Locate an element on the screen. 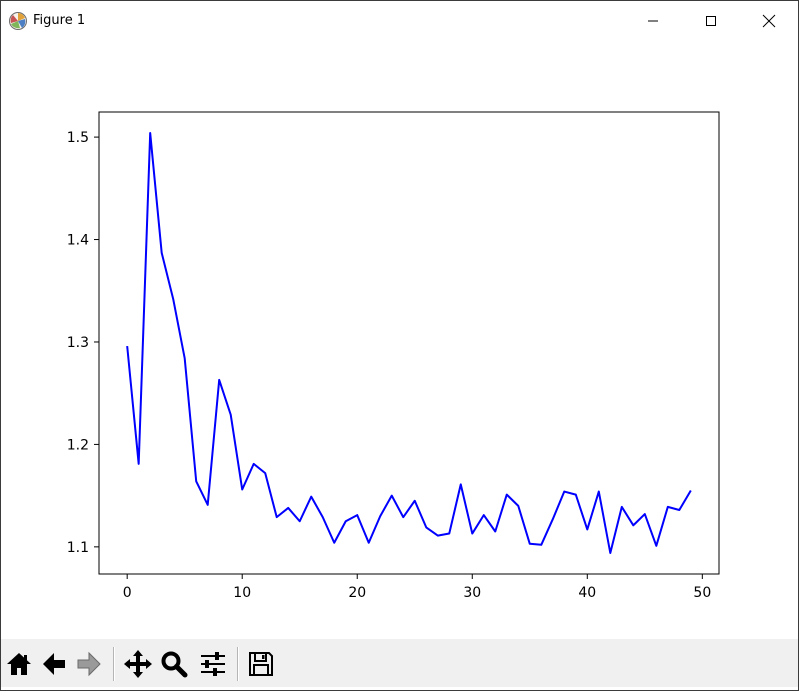  x-tick-label: 20 is located at coordinates (357, 593).